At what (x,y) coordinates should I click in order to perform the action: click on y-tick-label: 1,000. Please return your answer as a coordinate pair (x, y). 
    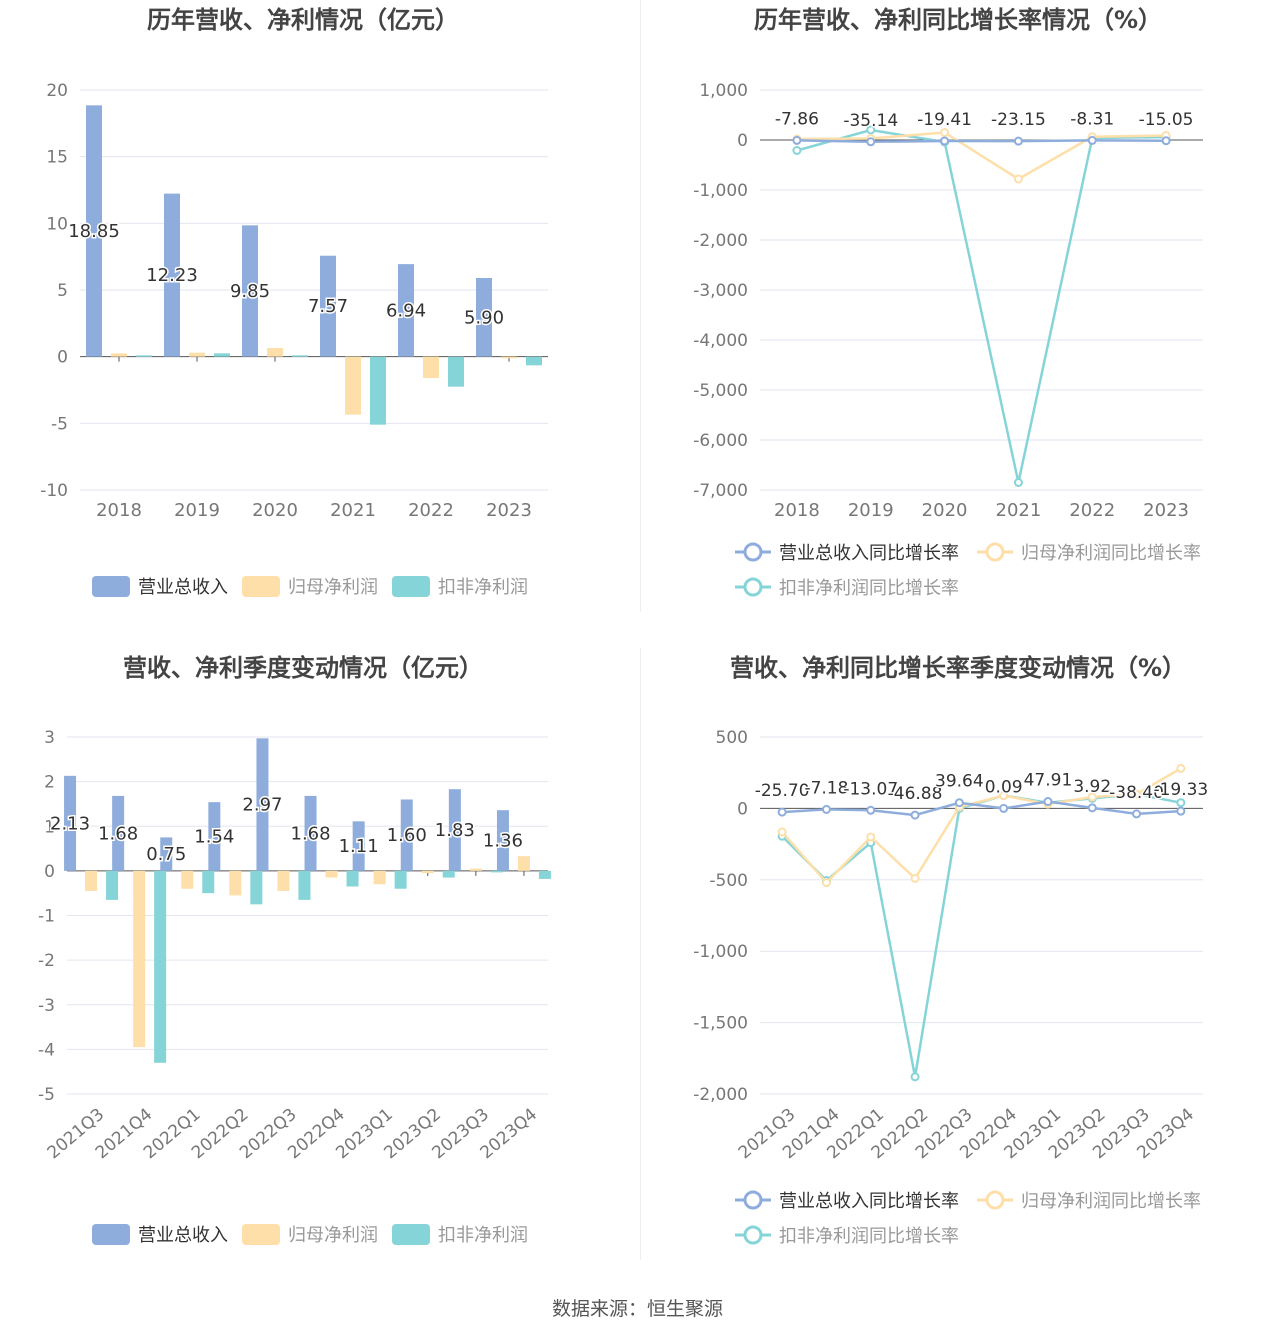
    Looking at the image, I should click on (723, 91).